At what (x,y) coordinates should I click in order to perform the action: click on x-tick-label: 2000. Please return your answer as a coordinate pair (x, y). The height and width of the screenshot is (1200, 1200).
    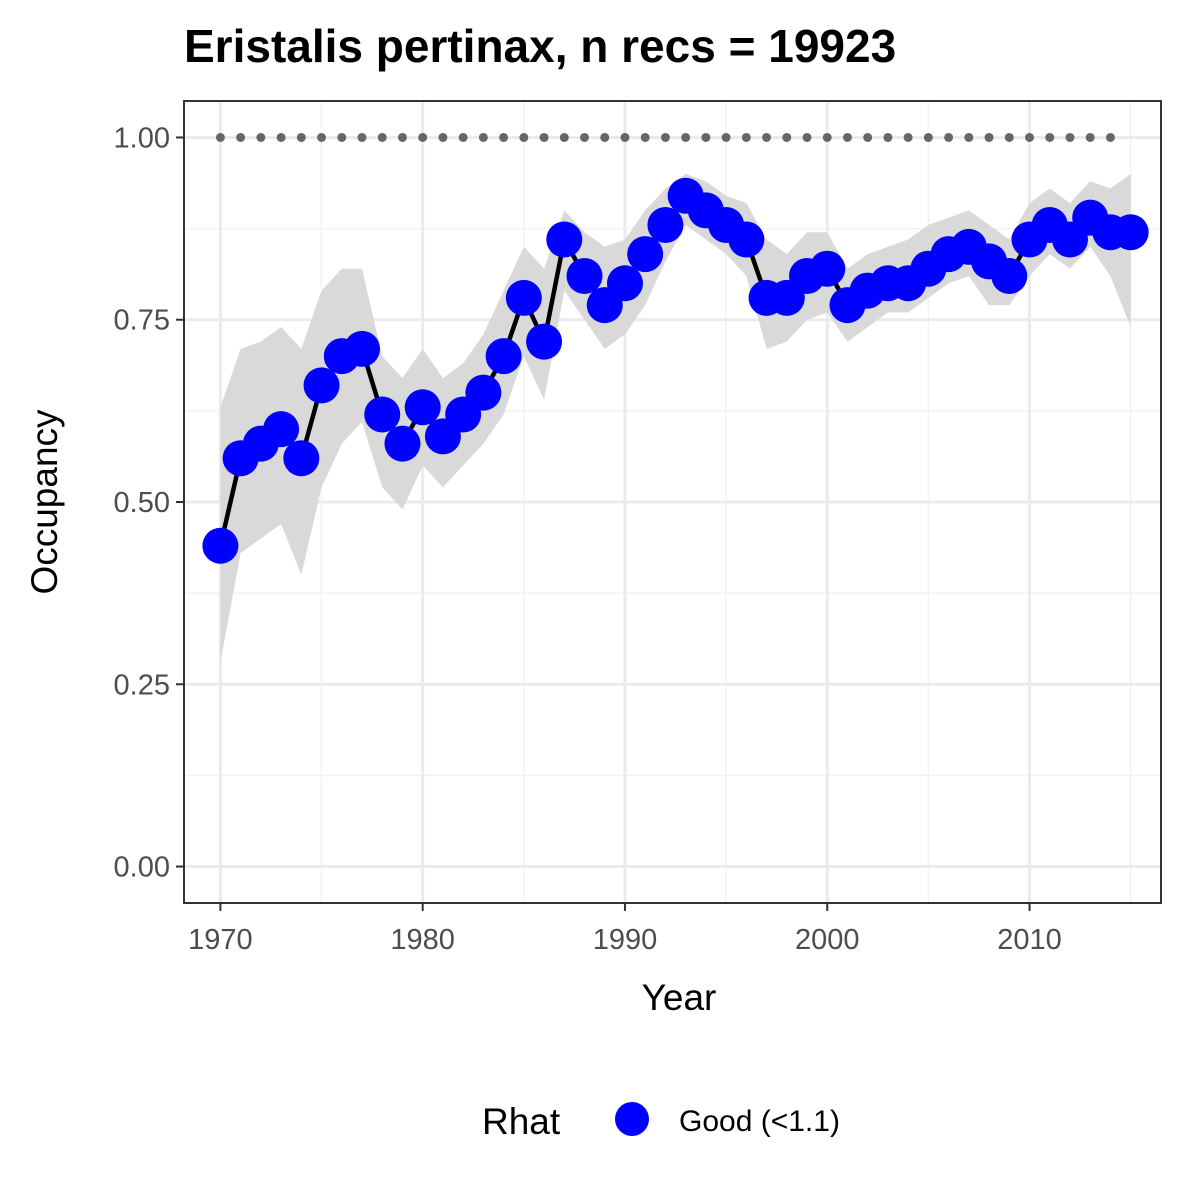
    Looking at the image, I should click on (827, 940).